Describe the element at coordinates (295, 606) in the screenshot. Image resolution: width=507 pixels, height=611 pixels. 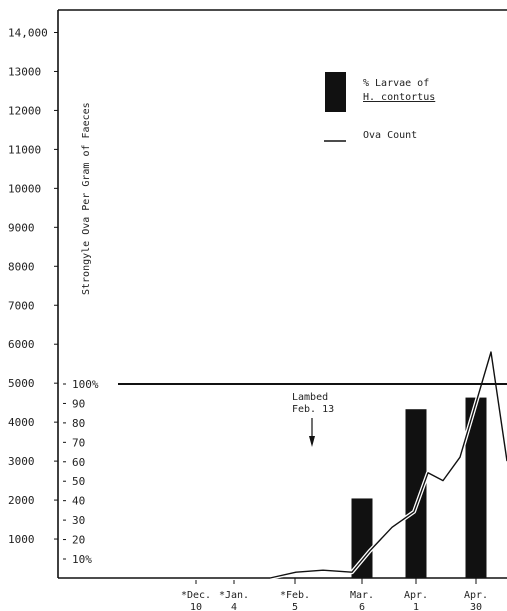
I see `x-tick-label-day: 5` at that location.